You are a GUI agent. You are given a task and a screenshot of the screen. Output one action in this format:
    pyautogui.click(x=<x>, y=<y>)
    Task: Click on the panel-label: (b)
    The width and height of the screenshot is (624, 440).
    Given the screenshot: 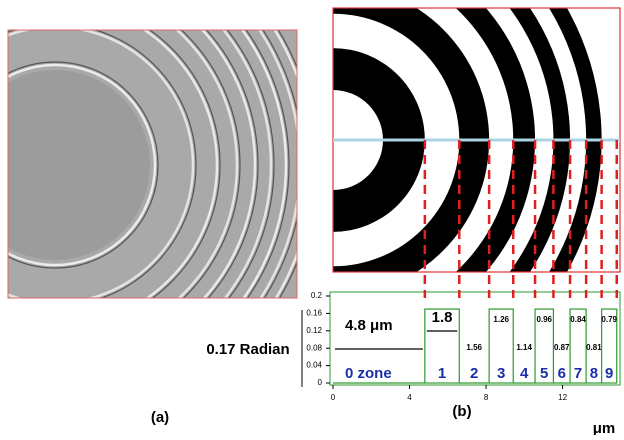 What is the action you would take?
    pyautogui.click(x=461, y=411)
    